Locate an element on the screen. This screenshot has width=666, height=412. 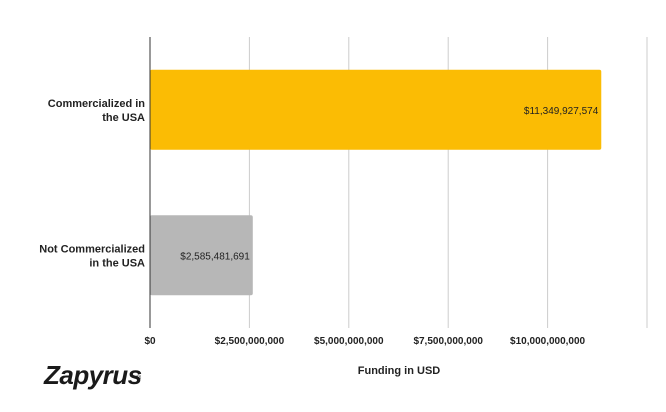
zapyrus-logo: Zapyrus ® is located at coordinates (92, 375).